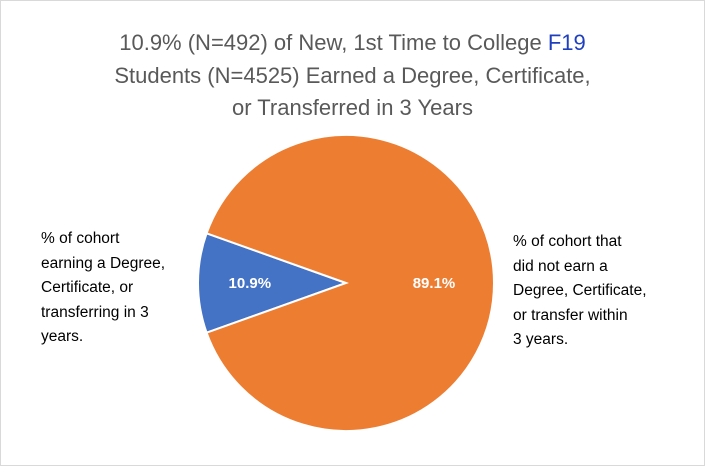  I want to click on label-line: % of cohort, so click(80, 238).